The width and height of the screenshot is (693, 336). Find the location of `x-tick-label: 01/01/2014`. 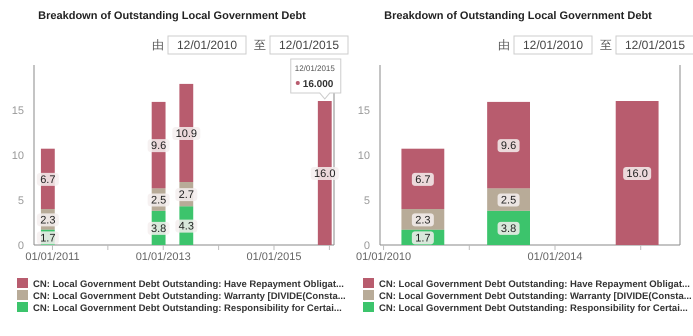

x-tick-label: 01/01/2014 is located at coordinates (555, 257).